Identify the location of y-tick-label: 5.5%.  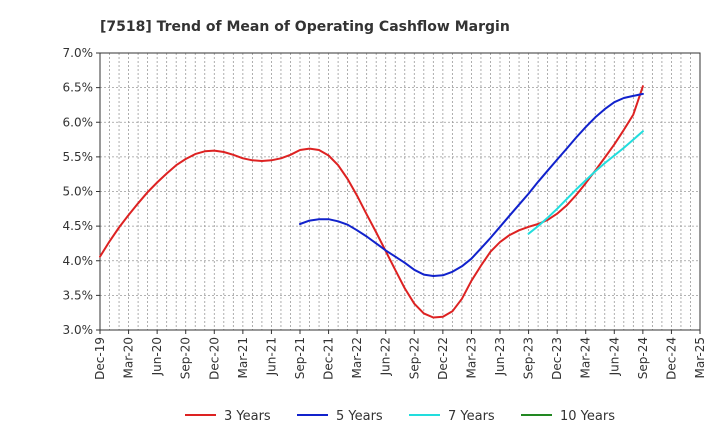
(78, 157).